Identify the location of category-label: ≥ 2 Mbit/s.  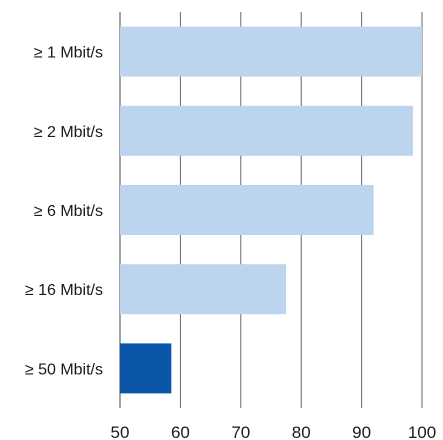
(68, 132).